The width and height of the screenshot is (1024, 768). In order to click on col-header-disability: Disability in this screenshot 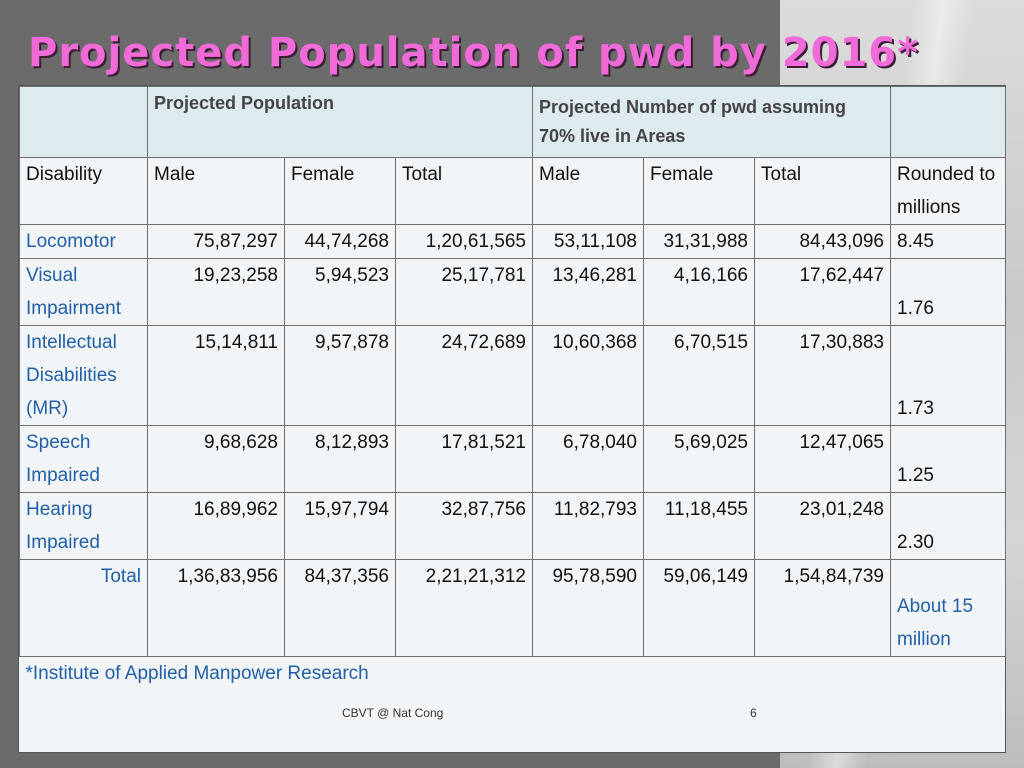, I will do `click(83, 191)`.